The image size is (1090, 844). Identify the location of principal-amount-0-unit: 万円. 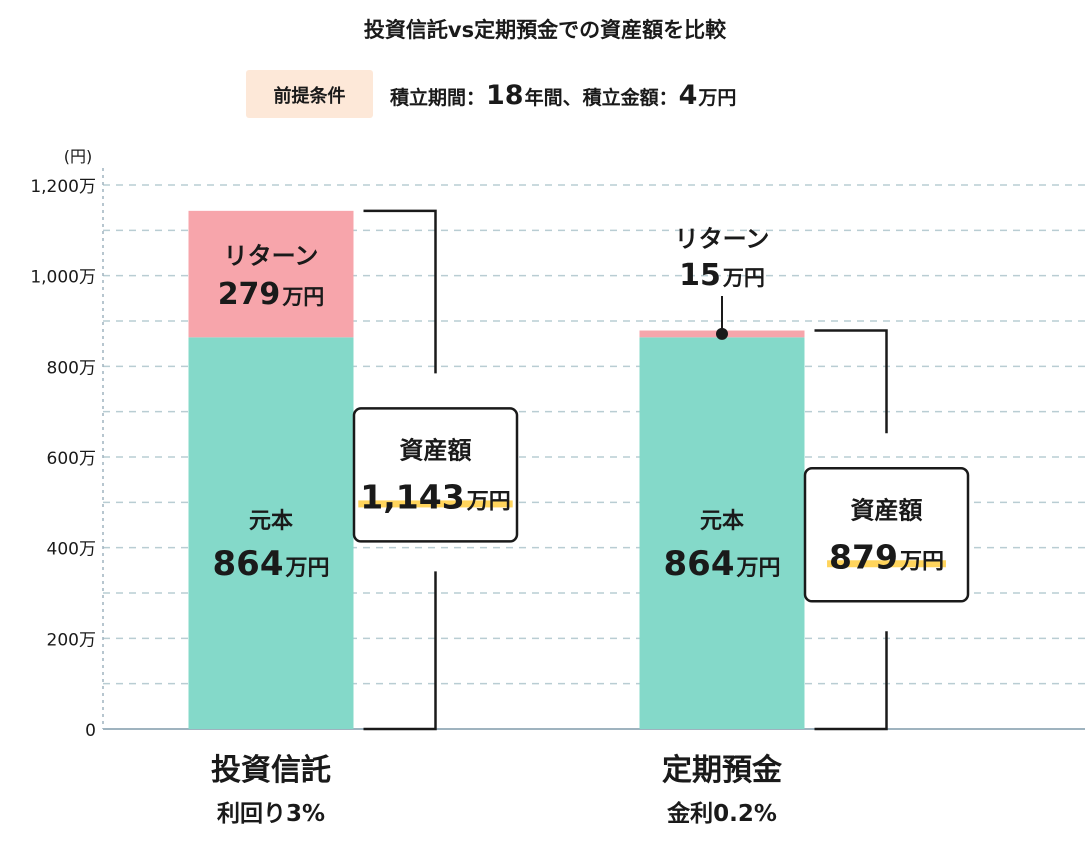
(306, 568).